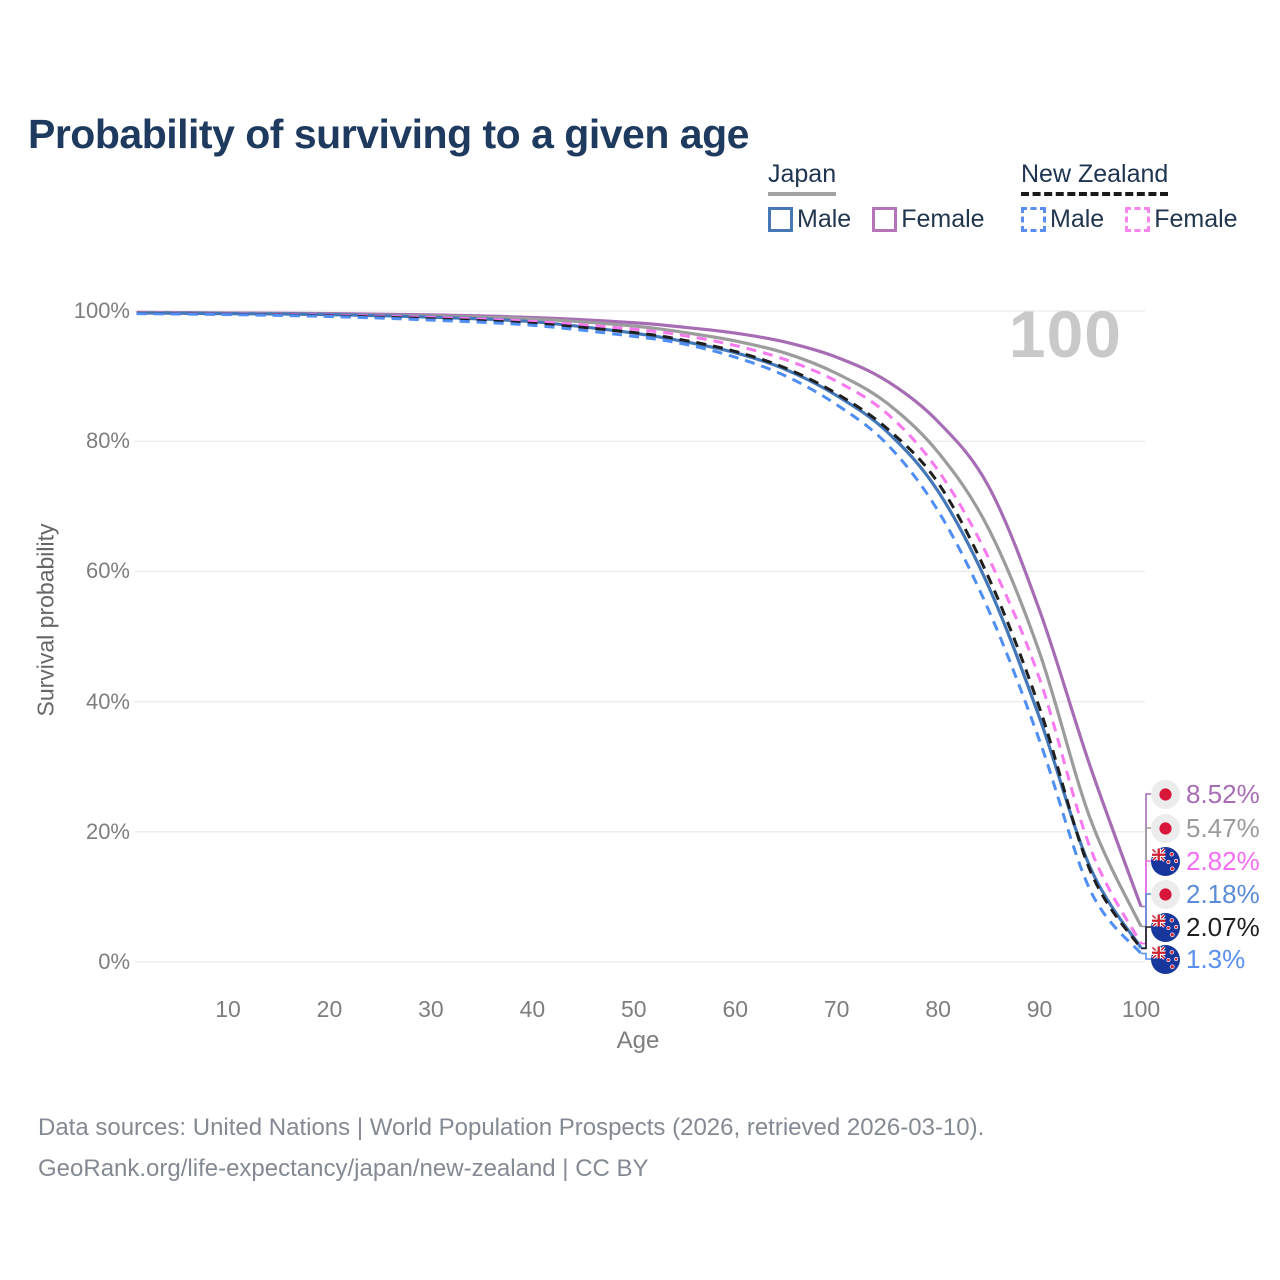 The image size is (1280, 1280). What do you see at coordinates (1223, 828) in the screenshot?
I see `end-label-value: 5.47%` at bounding box center [1223, 828].